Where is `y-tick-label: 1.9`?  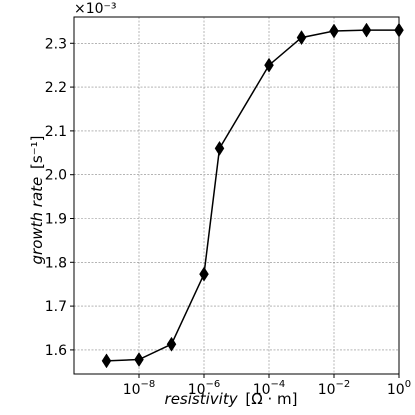
y-tick-label: 1.9 is located at coordinates (56, 219).